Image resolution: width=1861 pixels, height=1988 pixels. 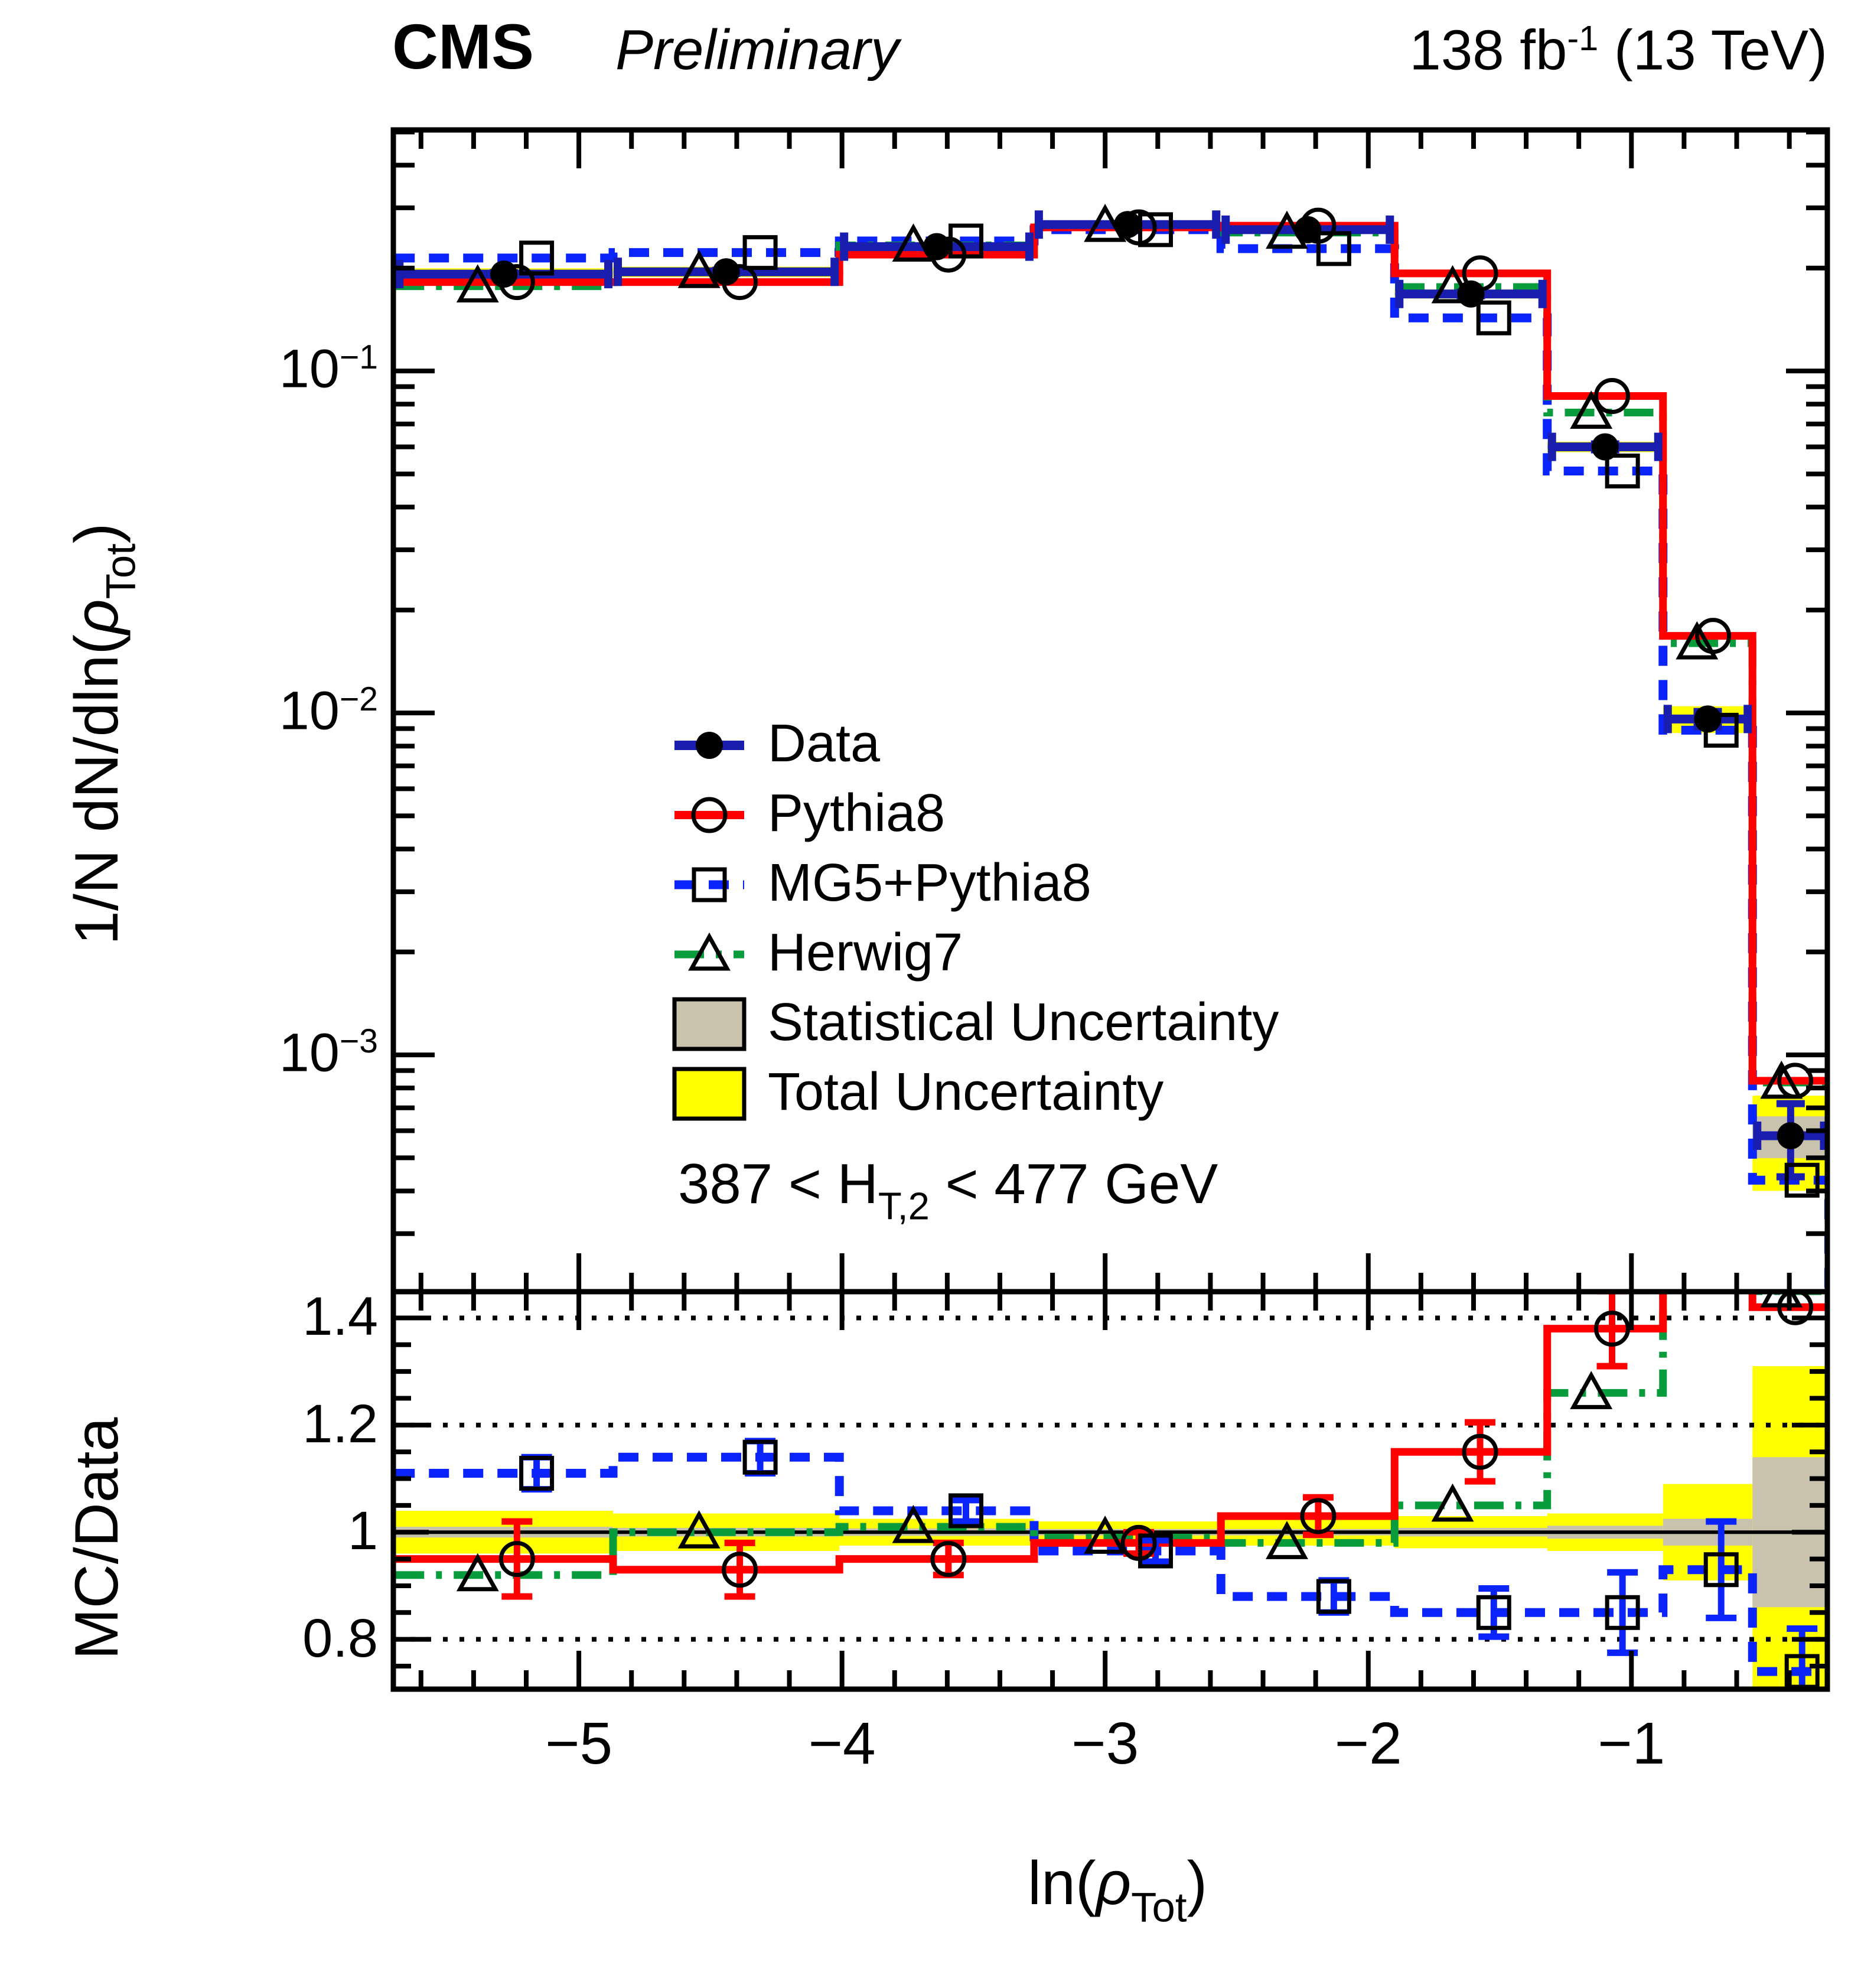 I want to click on legend-item-herwig7: Herwig7, so click(x=865, y=952).